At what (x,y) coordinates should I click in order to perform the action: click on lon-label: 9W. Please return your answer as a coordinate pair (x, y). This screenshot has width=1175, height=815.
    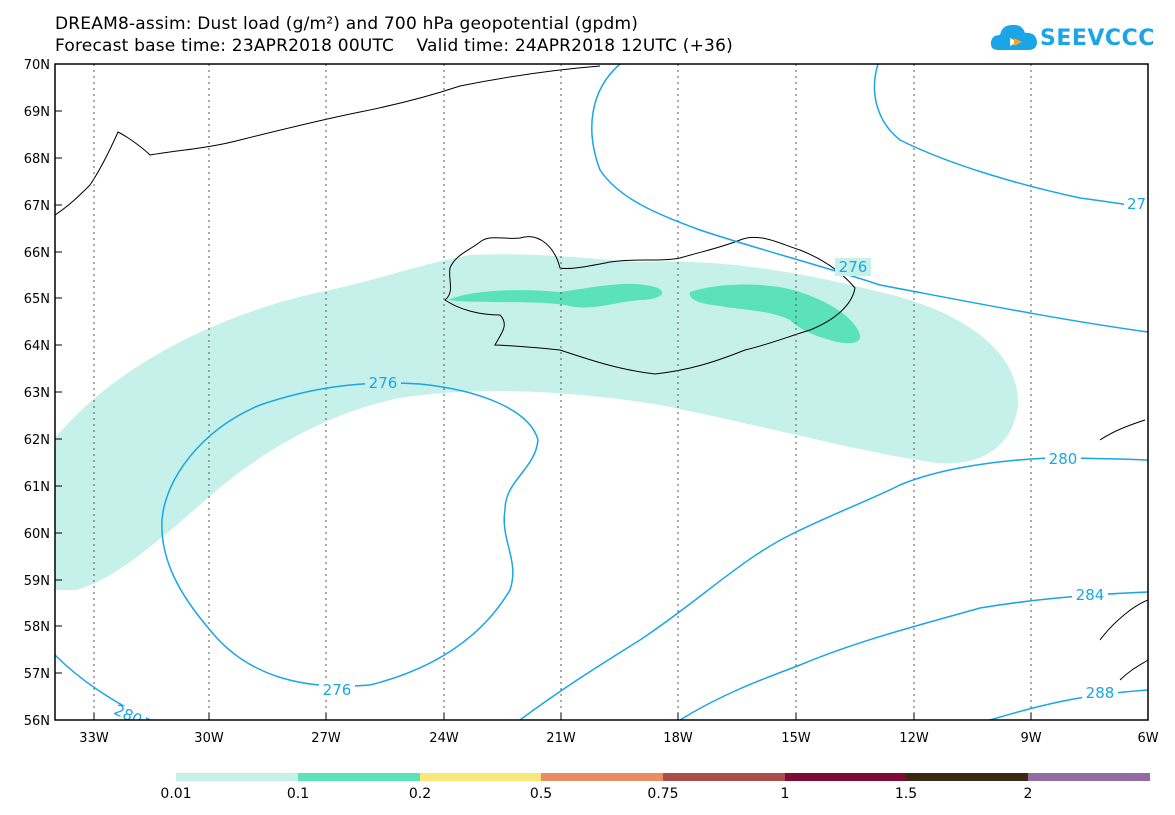
    Looking at the image, I should click on (1030, 738).